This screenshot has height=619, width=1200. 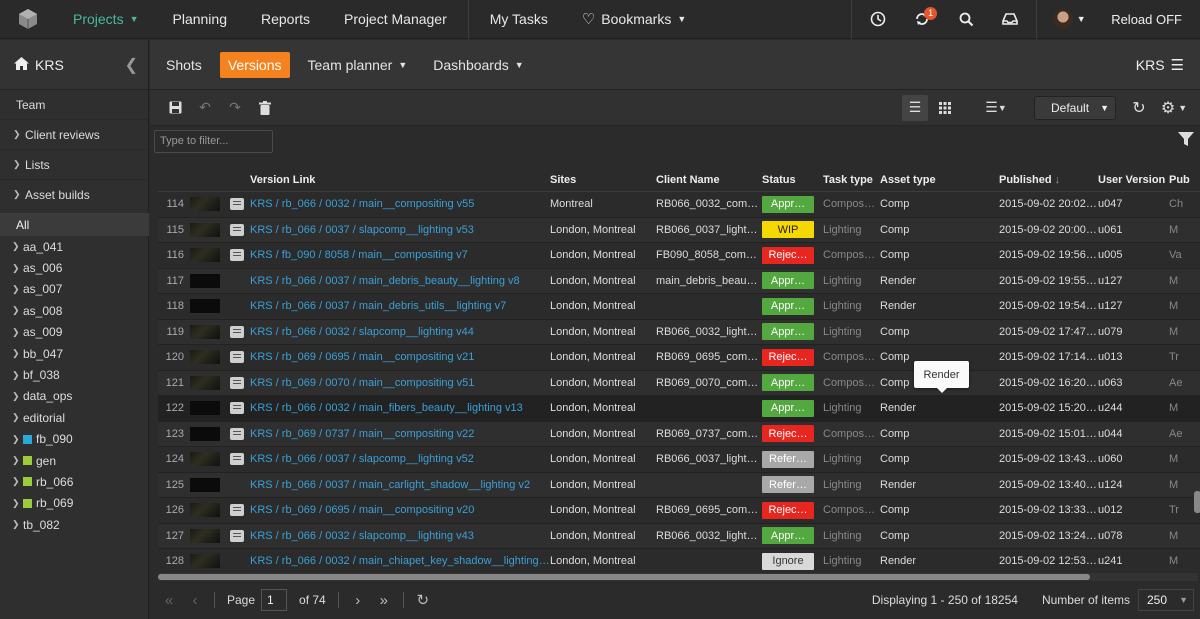 What do you see at coordinates (74, 481) in the screenshot?
I see `tree-item: ❯ rb_066` at bounding box center [74, 481].